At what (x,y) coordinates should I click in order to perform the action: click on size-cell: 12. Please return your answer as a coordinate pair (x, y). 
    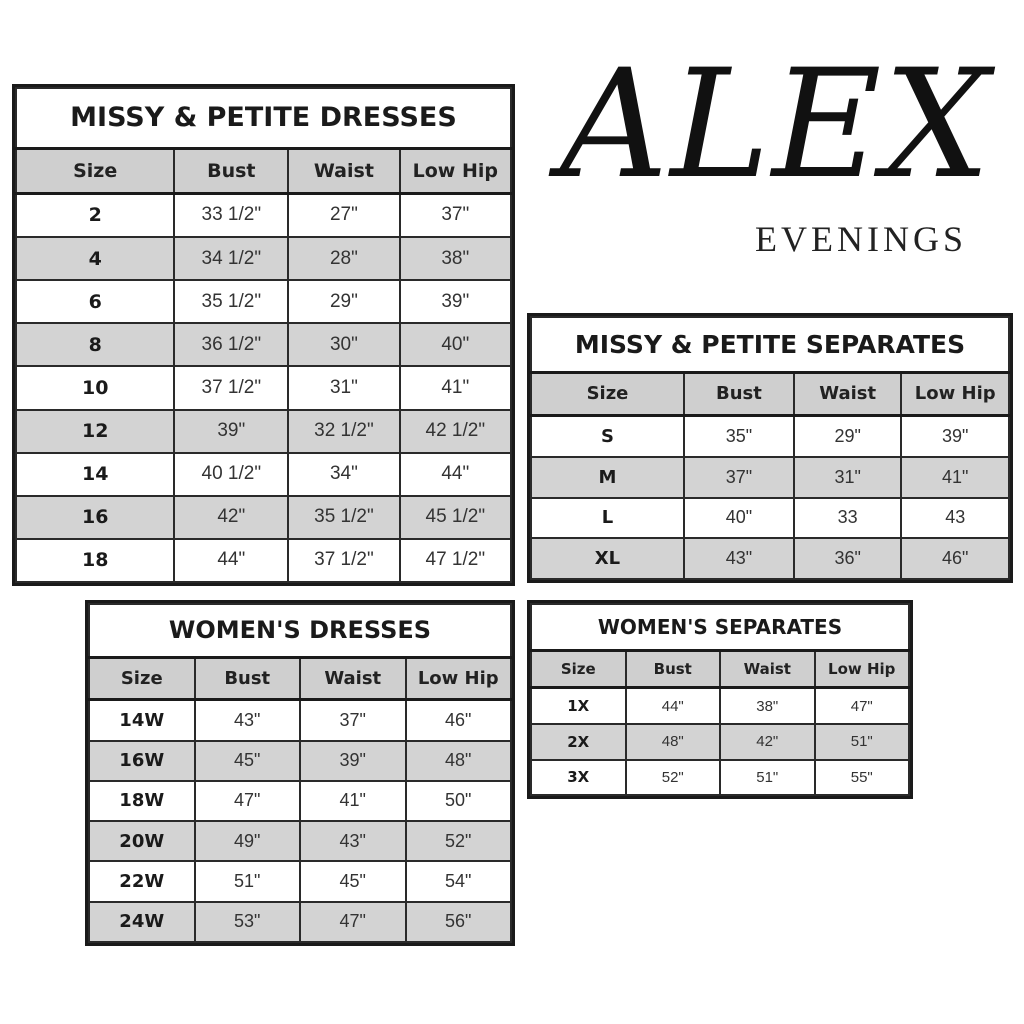
    Looking at the image, I should click on (95, 431).